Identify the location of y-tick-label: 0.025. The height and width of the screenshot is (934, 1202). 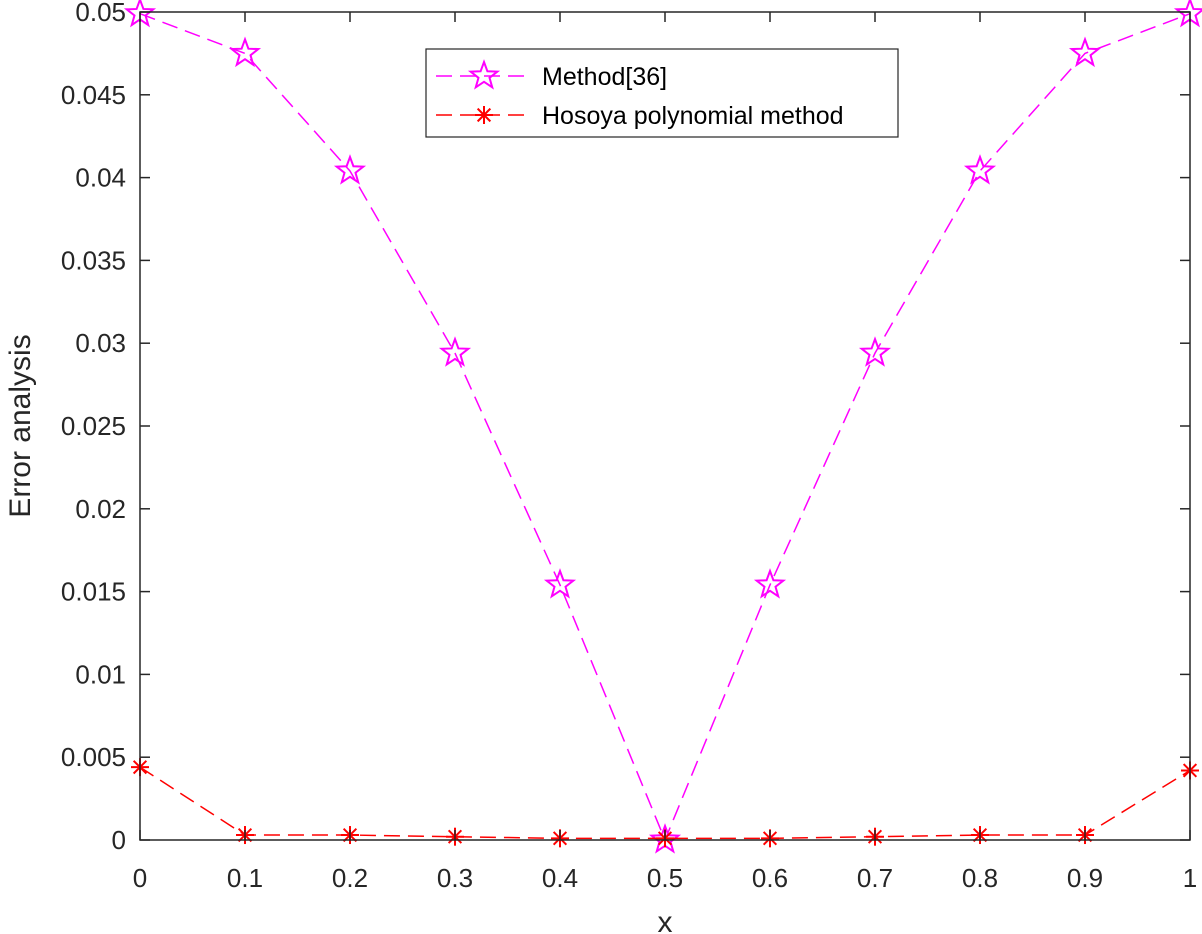
(93, 426).